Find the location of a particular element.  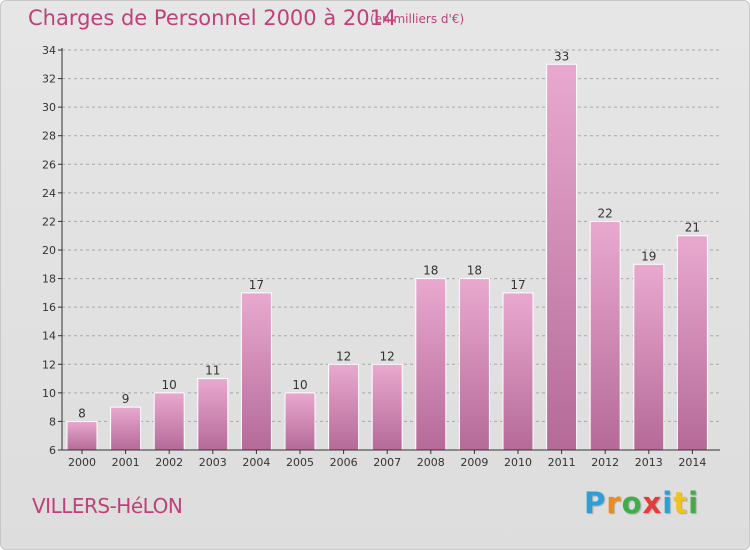

y-tick-label: 32 is located at coordinates (49, 79).